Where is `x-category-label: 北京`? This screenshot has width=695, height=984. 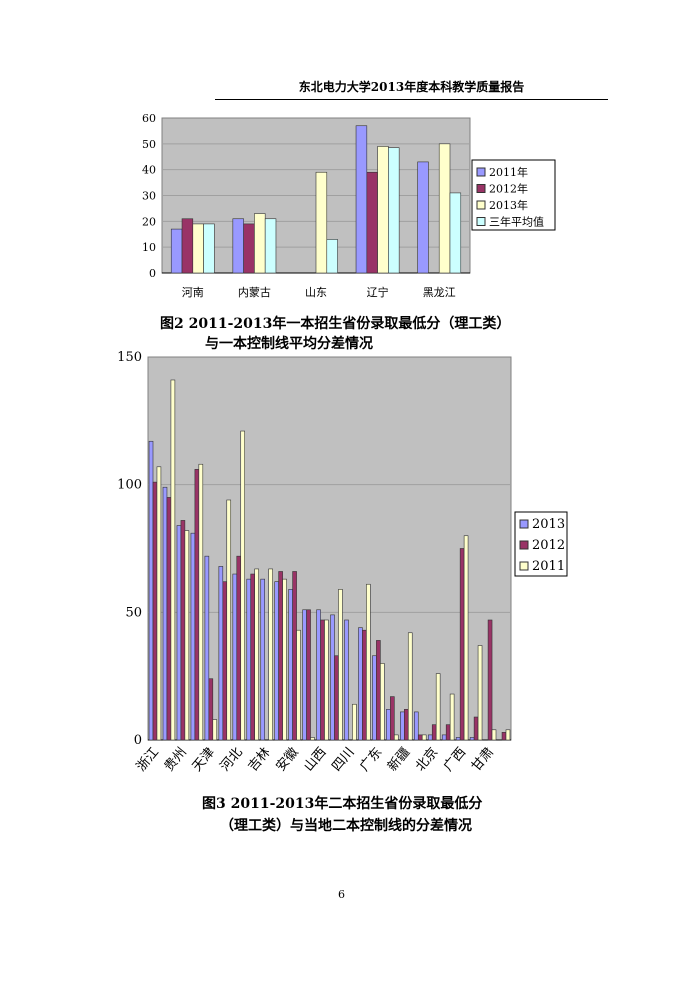 x-category-label: 北京 is located at coordinates (427, 760).